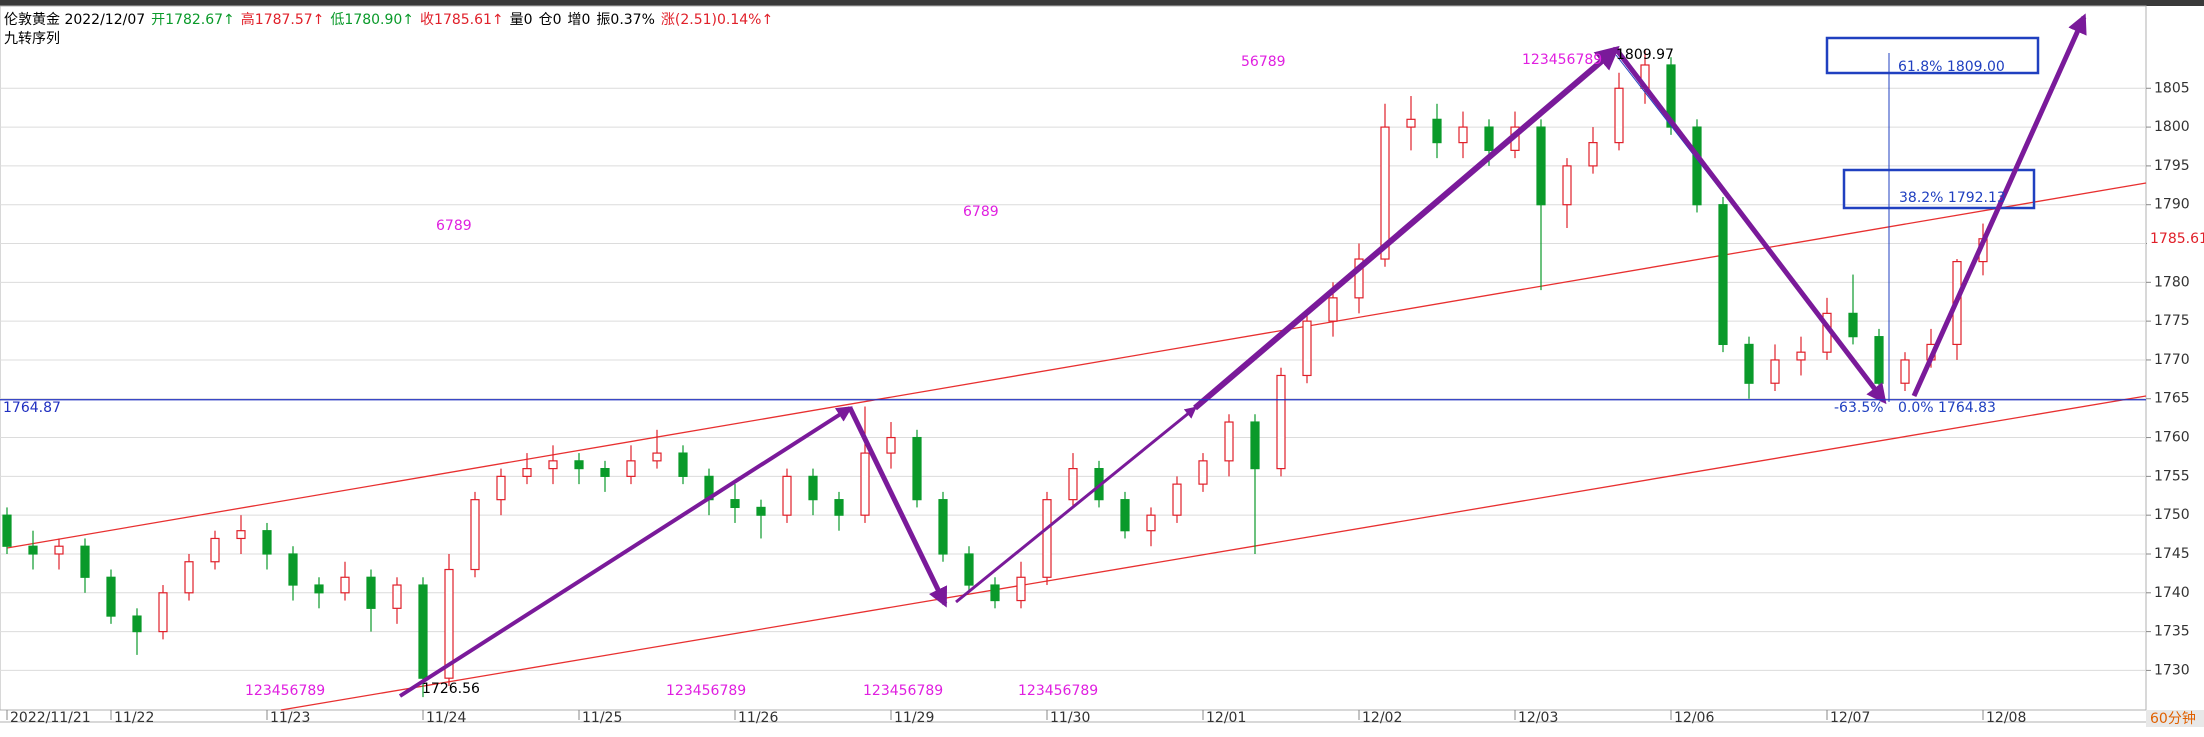 Image resolution: width=2204 pixels, height=737 pixels. I want to click on x-tick-label: 11/26, so click(758, 718).